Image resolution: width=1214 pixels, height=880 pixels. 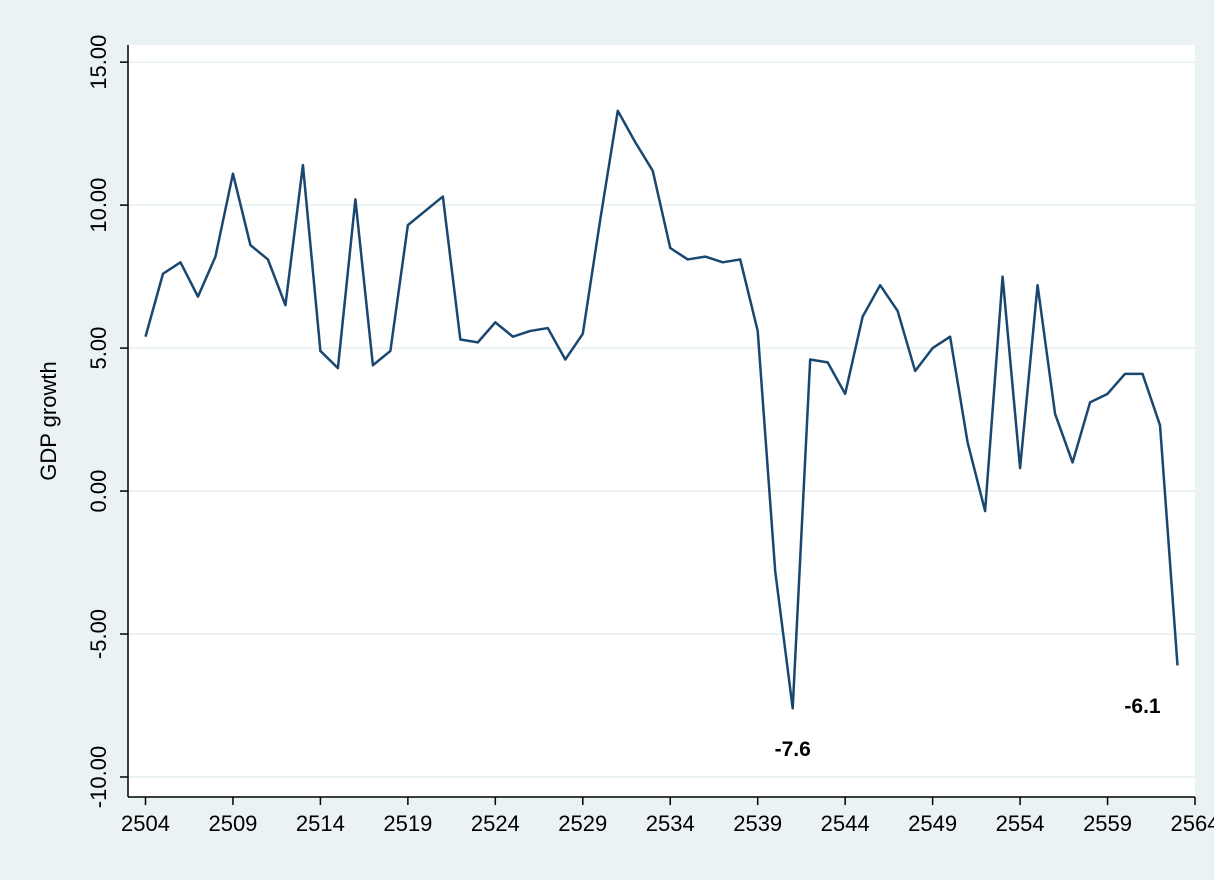 I want to click on x-tick-label: 2519, so click(x=407, y=823).